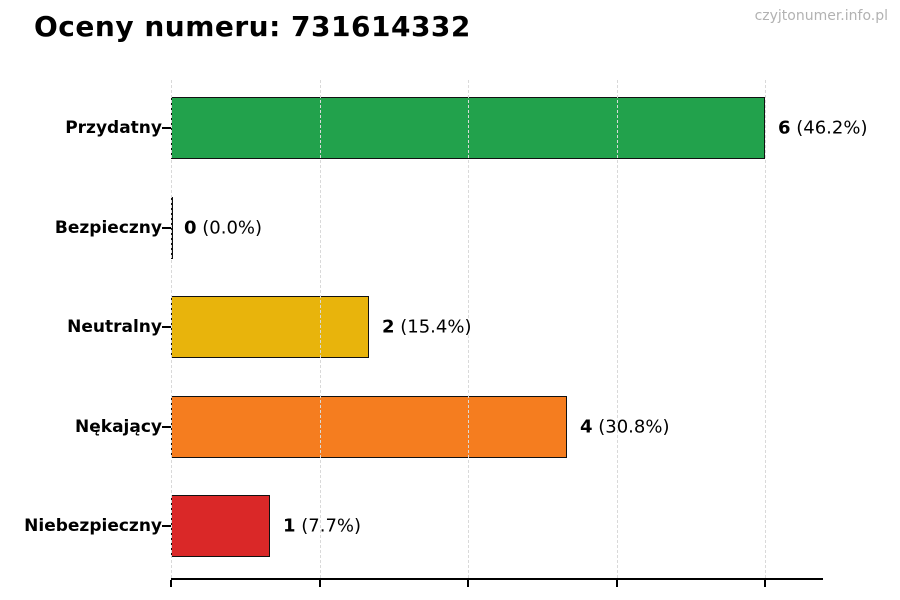  What do you see at coordinates (369, 426) in the screenshot?
I see `bar-nekajacy` at bounding box center [369, 426].